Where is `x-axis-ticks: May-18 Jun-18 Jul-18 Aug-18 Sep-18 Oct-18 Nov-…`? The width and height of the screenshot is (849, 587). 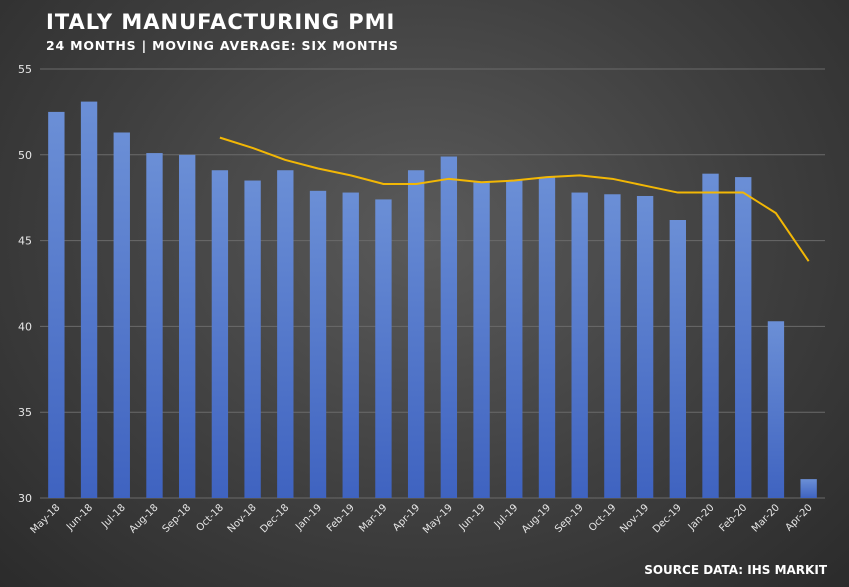
x-axis-ticks: May-18 Jun-18 Jul-18 Aug-18 Sep-18 Oct-18 Nov-… is located at coordinates (422, 519).